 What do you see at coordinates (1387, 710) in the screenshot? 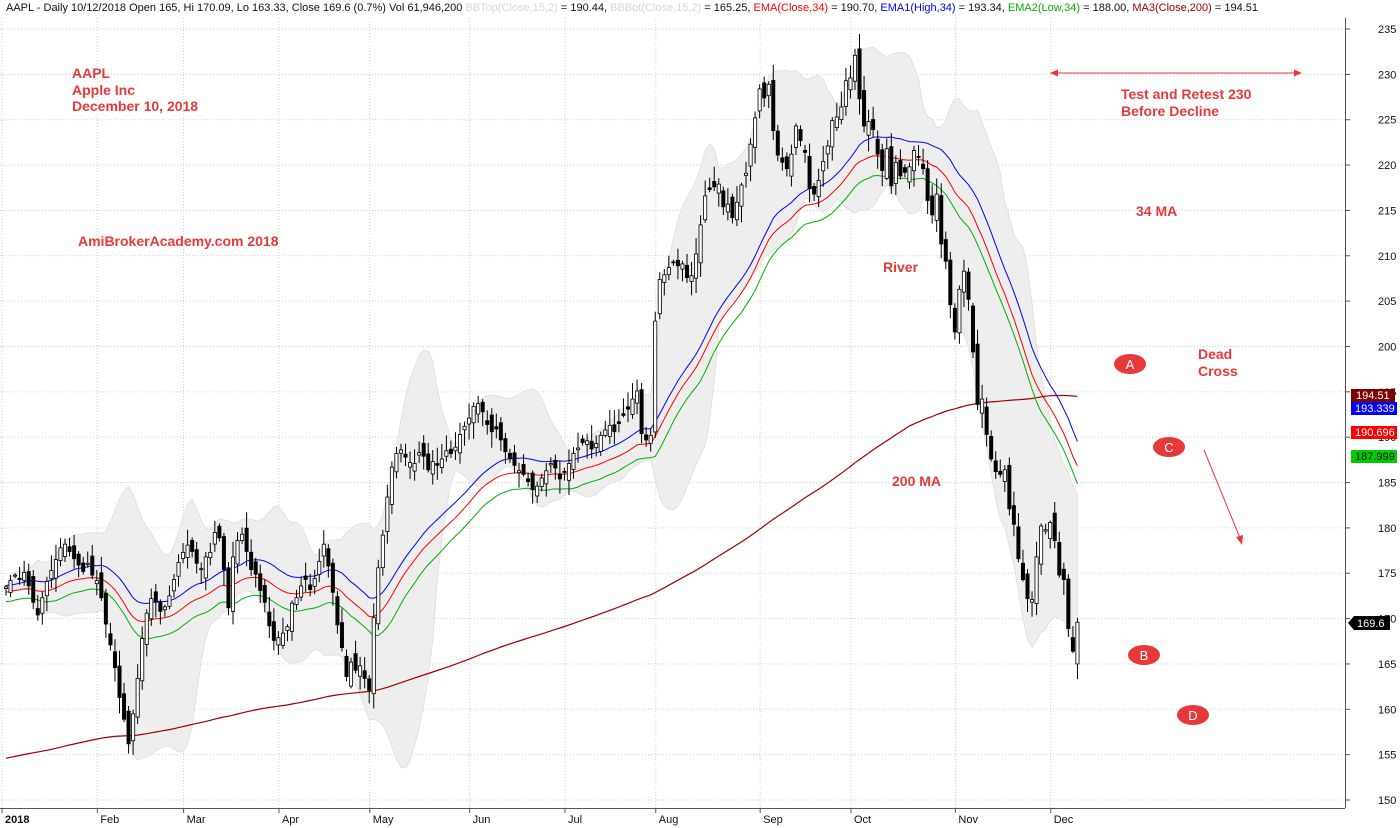
I see `y-tick-label: 160` at bounding box center [1387, 710].